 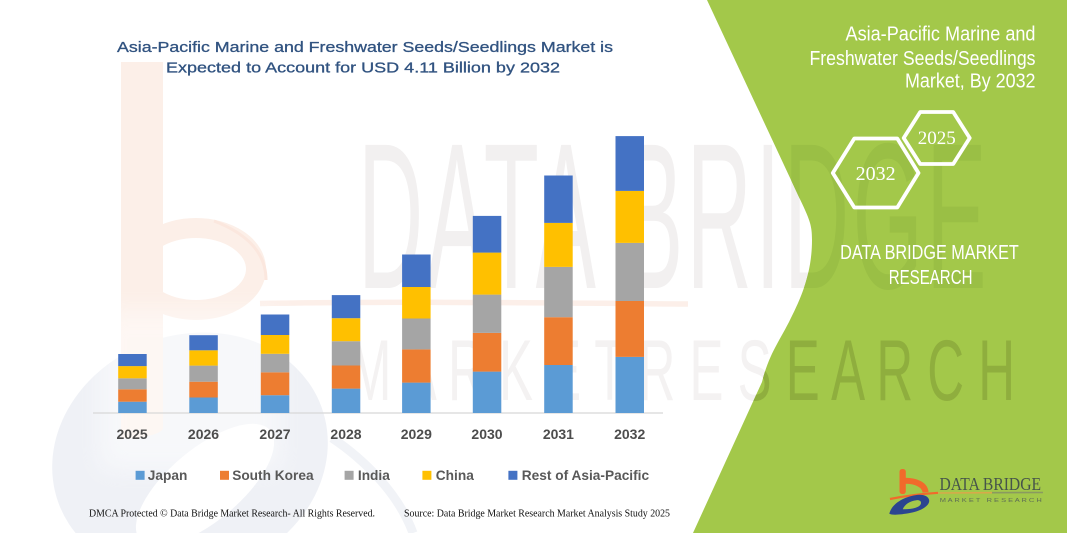 What do you see at coordinates (941, 35) in the screenshot?
I see `svg-text: Asia-Pacific Marine and` at bounding box center [941, 35].